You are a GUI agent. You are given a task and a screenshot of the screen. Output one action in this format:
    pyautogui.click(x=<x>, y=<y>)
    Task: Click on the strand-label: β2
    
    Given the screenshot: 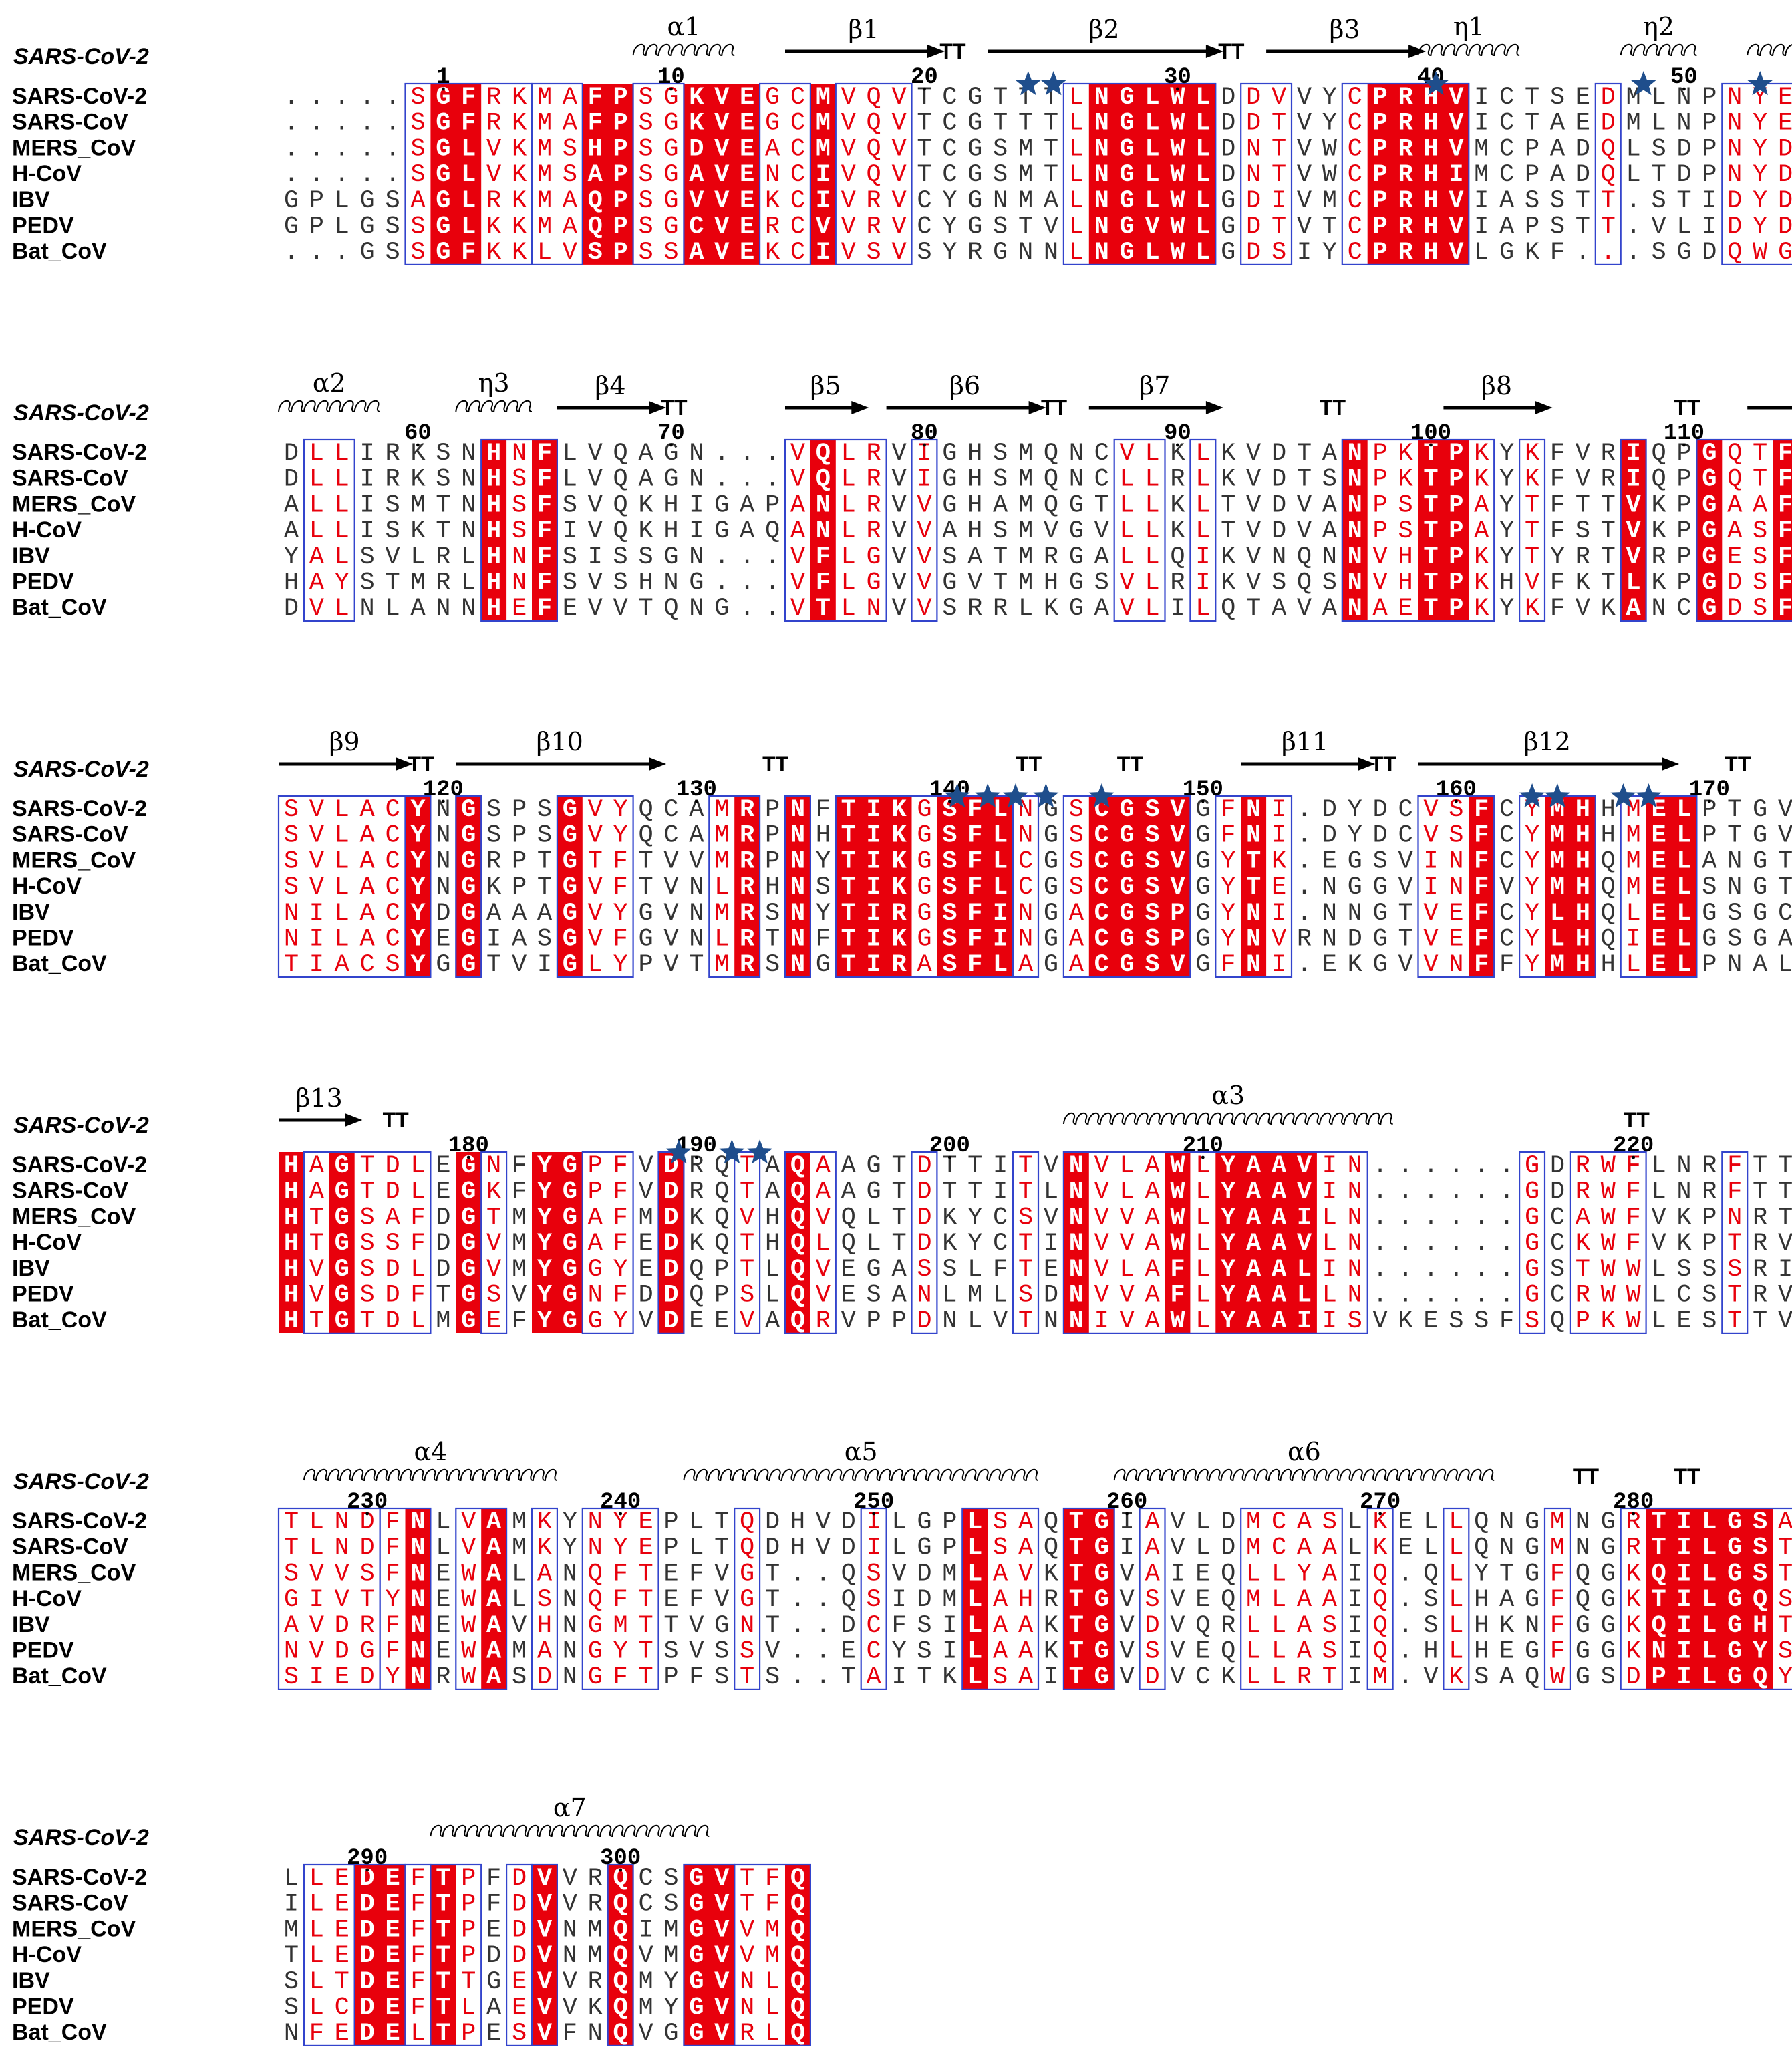 What is the action you would take?
    pyautogui.click(x=1104, y=29)
    